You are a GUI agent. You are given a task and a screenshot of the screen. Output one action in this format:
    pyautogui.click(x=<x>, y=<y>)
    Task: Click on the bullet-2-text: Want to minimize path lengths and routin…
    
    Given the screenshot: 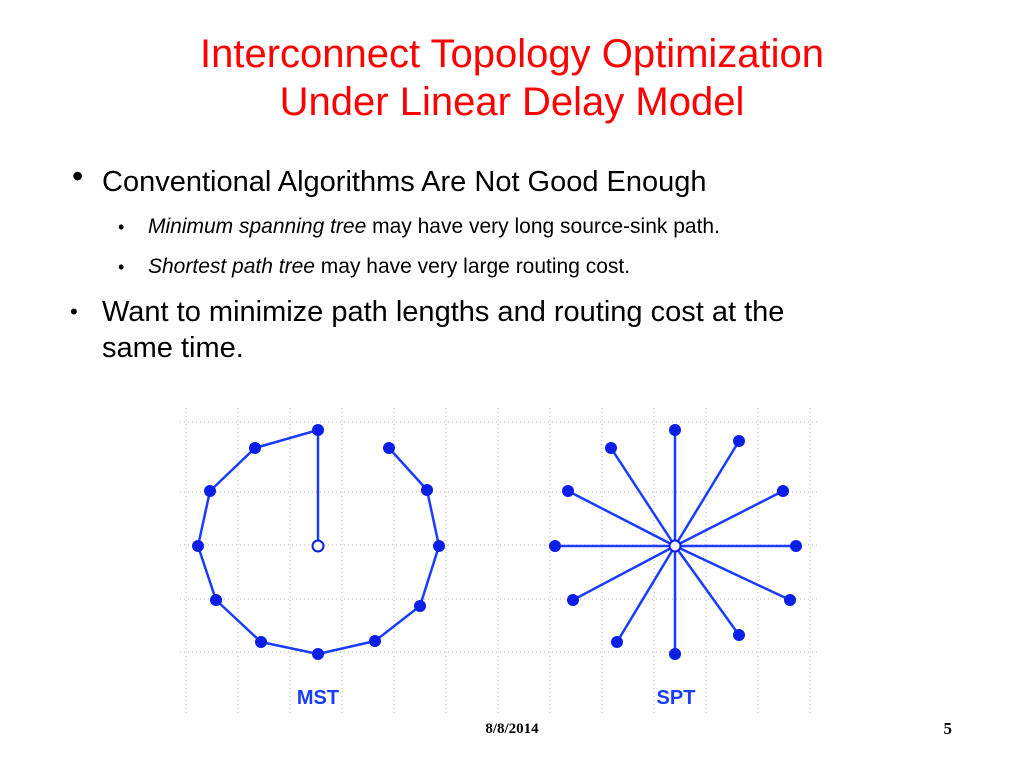 What is the action you would take?
    pyautogui.click(x=443, y=330)
    